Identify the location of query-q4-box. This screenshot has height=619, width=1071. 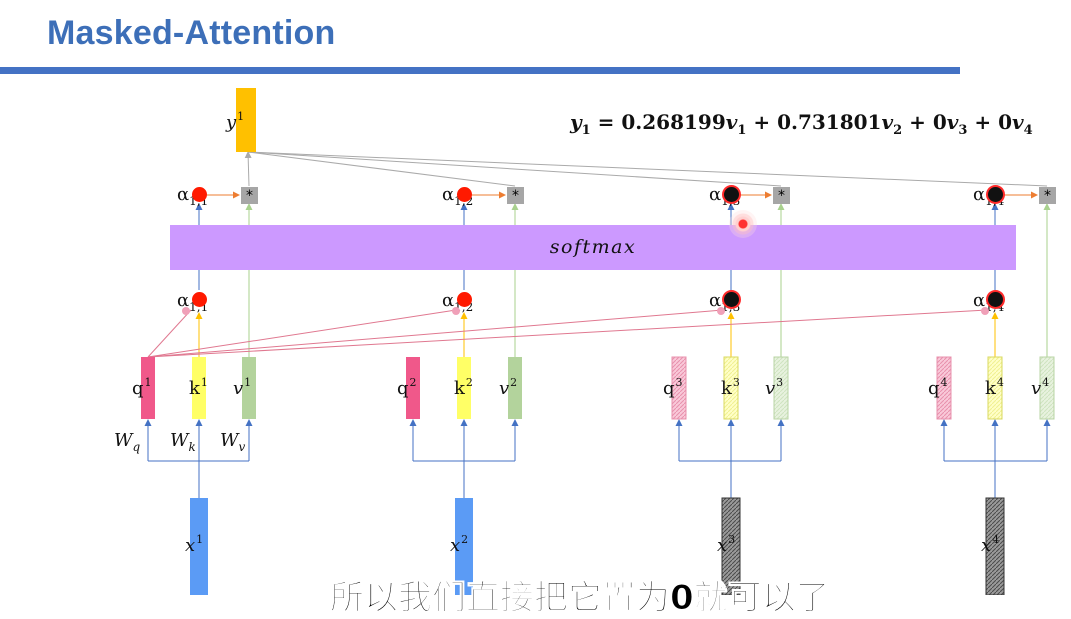
(944, 388).